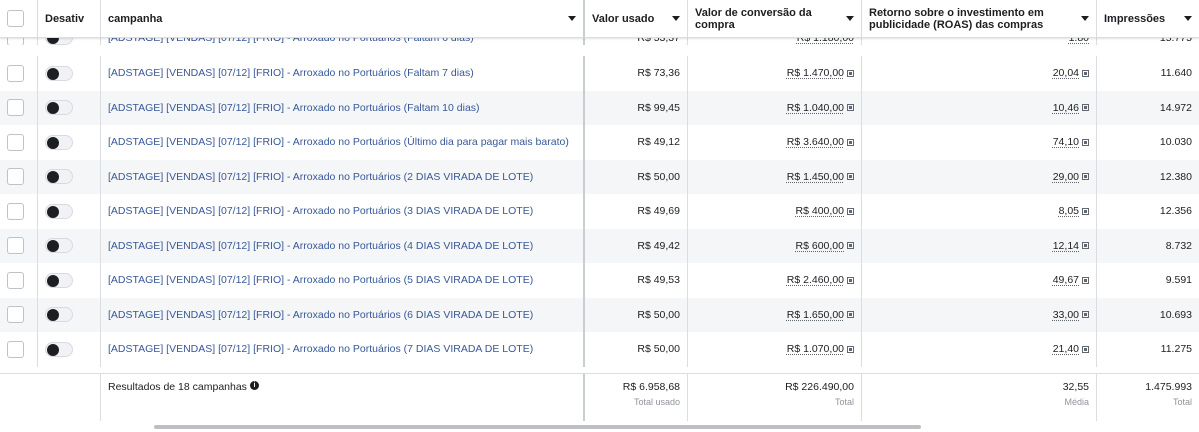 Image resolution: width=1199 pixels, height=432 pixels. What do you see at coordinates (815, 73) in the screenshot?
I see `conversion-value: R$ 1.470,00` at bounding box center [815, 73].